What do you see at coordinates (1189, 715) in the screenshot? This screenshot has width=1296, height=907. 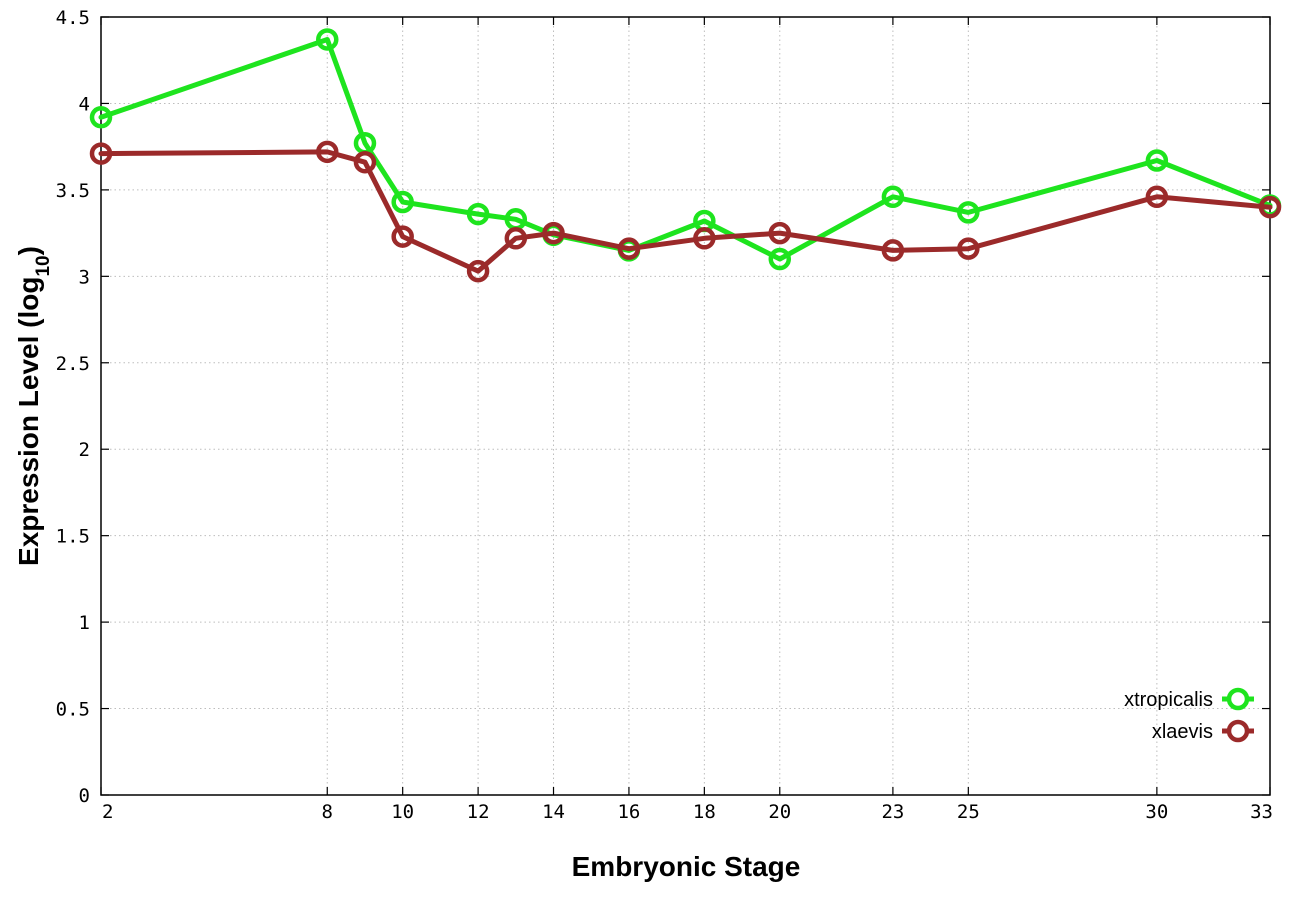 I see `legend: xtropicalis xlaevis` at bounding box center [1189, 715].